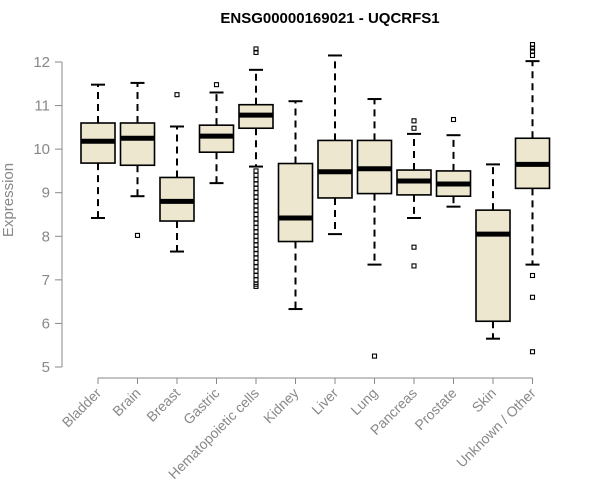 The height and width of the screenshot is (500, 600). I want to click on box-breast, so click(177, 172).